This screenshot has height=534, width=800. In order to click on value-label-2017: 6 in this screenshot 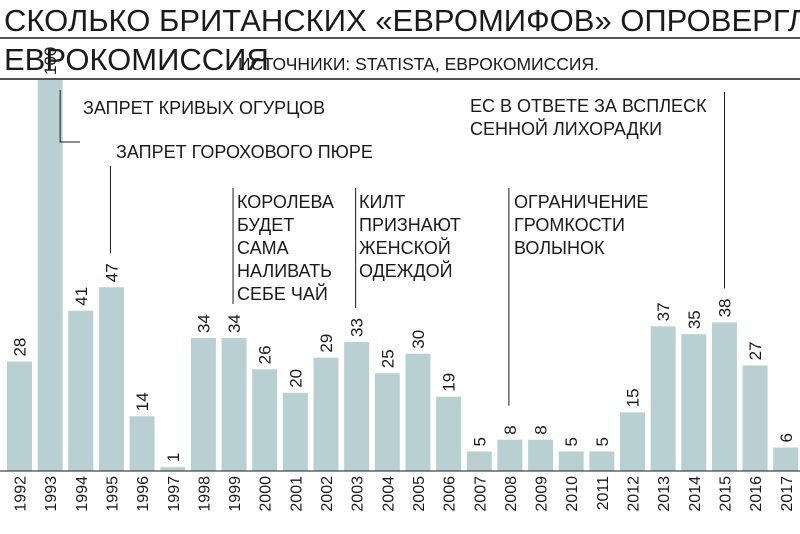, I will do `click(786, 437)`.